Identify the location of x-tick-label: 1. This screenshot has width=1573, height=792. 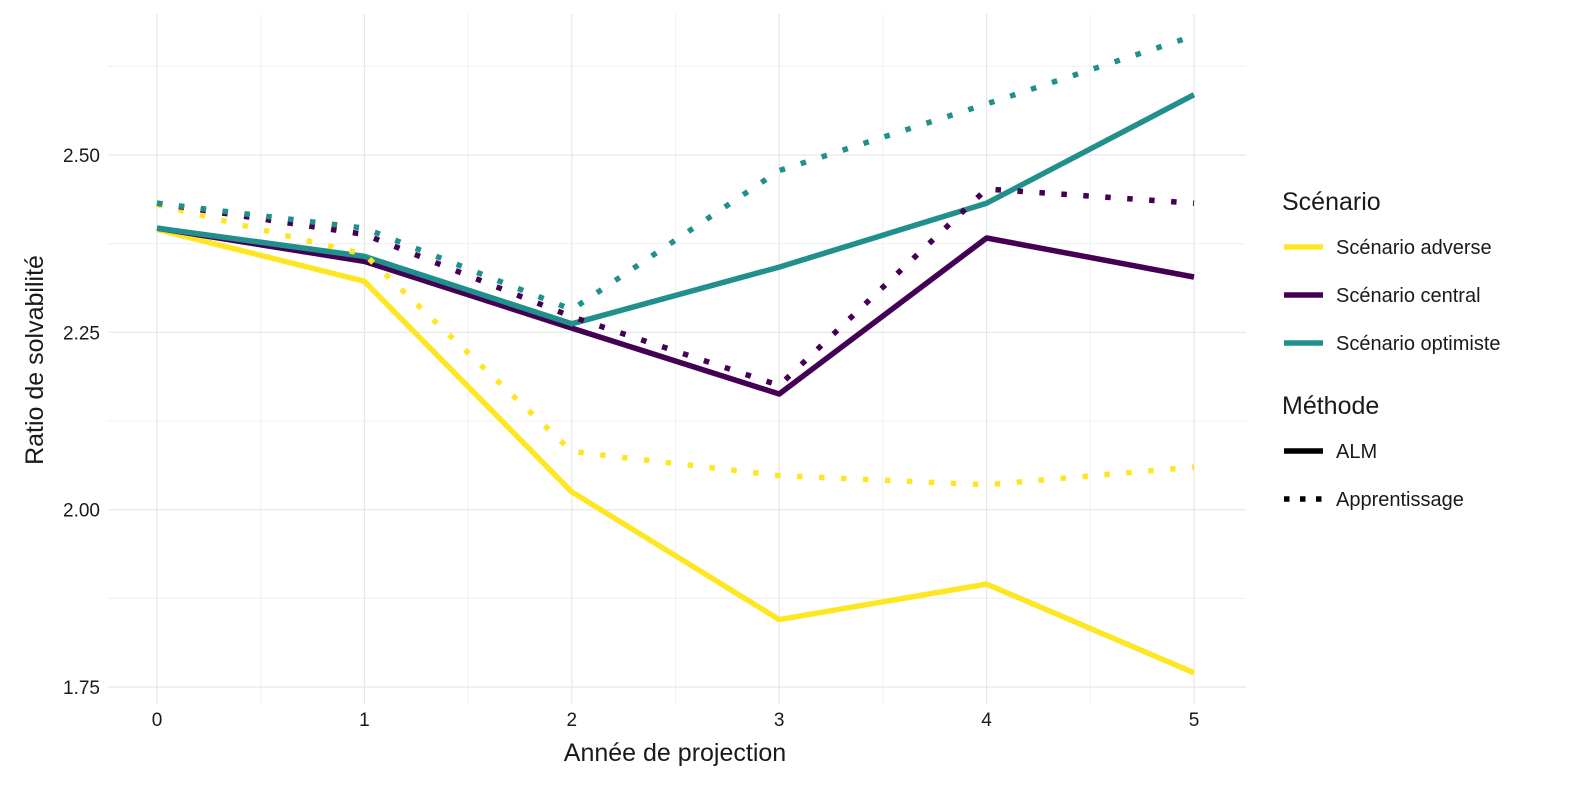
(364, 720).